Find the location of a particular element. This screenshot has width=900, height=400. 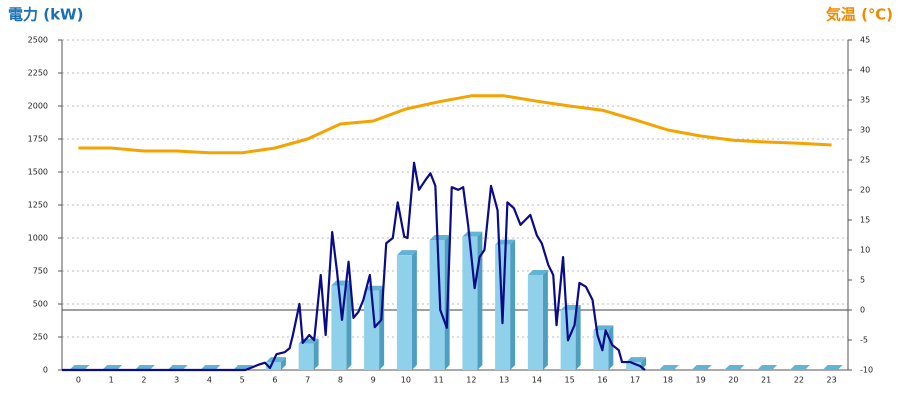

x-tick-label: 13 is located at coordinates (504, 380).